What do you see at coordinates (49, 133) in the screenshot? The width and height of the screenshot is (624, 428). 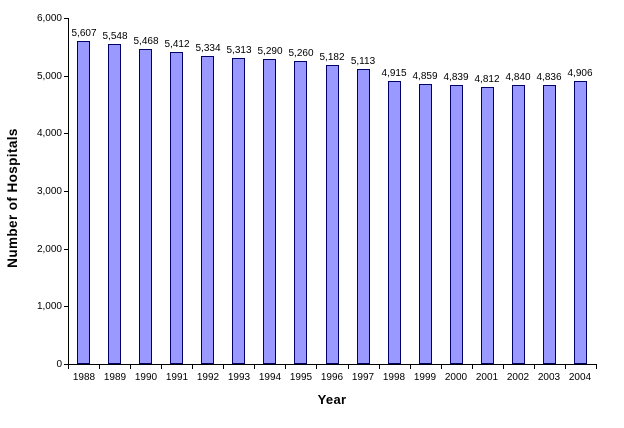 I see `y-axis-tick-label: 4,000` at bounding box center [49, 133].